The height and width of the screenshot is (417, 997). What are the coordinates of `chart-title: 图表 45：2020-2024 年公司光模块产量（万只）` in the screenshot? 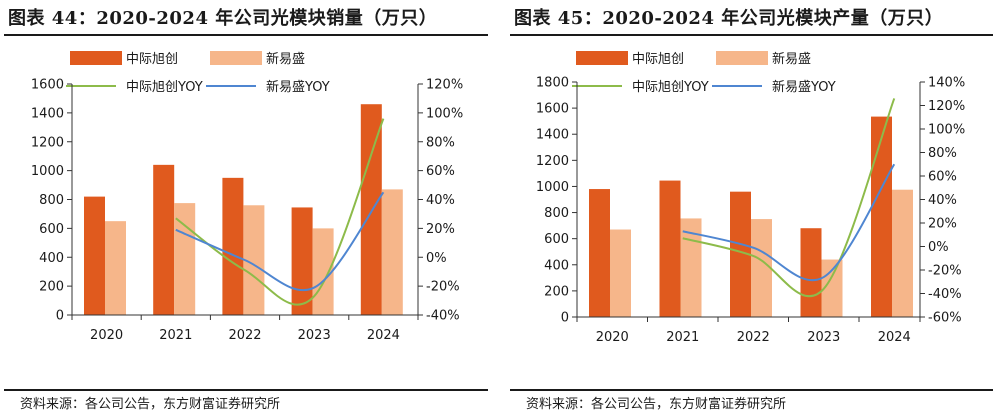 It's located at (729, 18).